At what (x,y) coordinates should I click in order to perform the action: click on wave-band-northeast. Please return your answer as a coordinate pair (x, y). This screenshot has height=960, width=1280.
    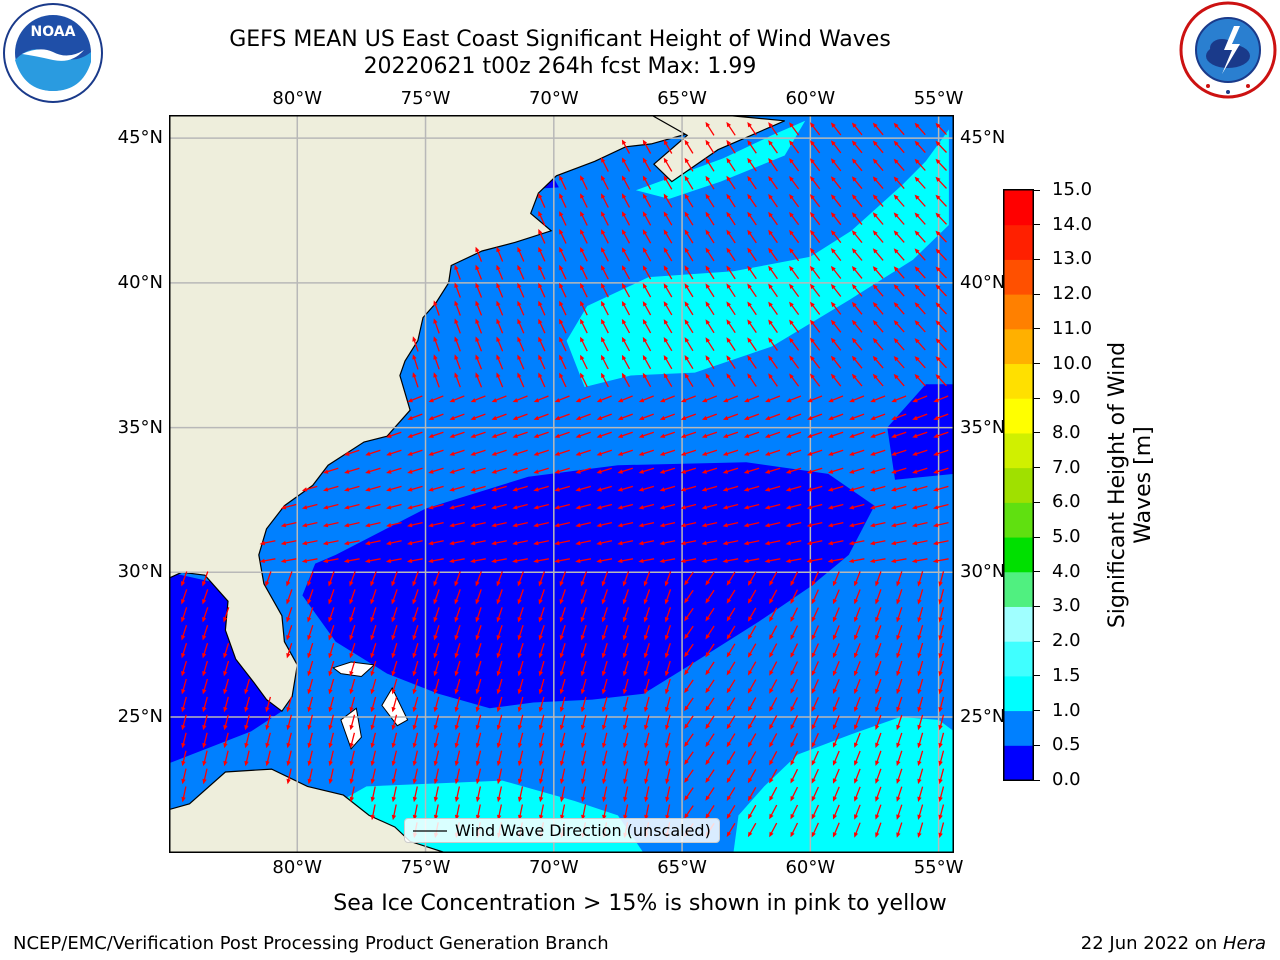
    Looking at the image, I should click on (757, 258).